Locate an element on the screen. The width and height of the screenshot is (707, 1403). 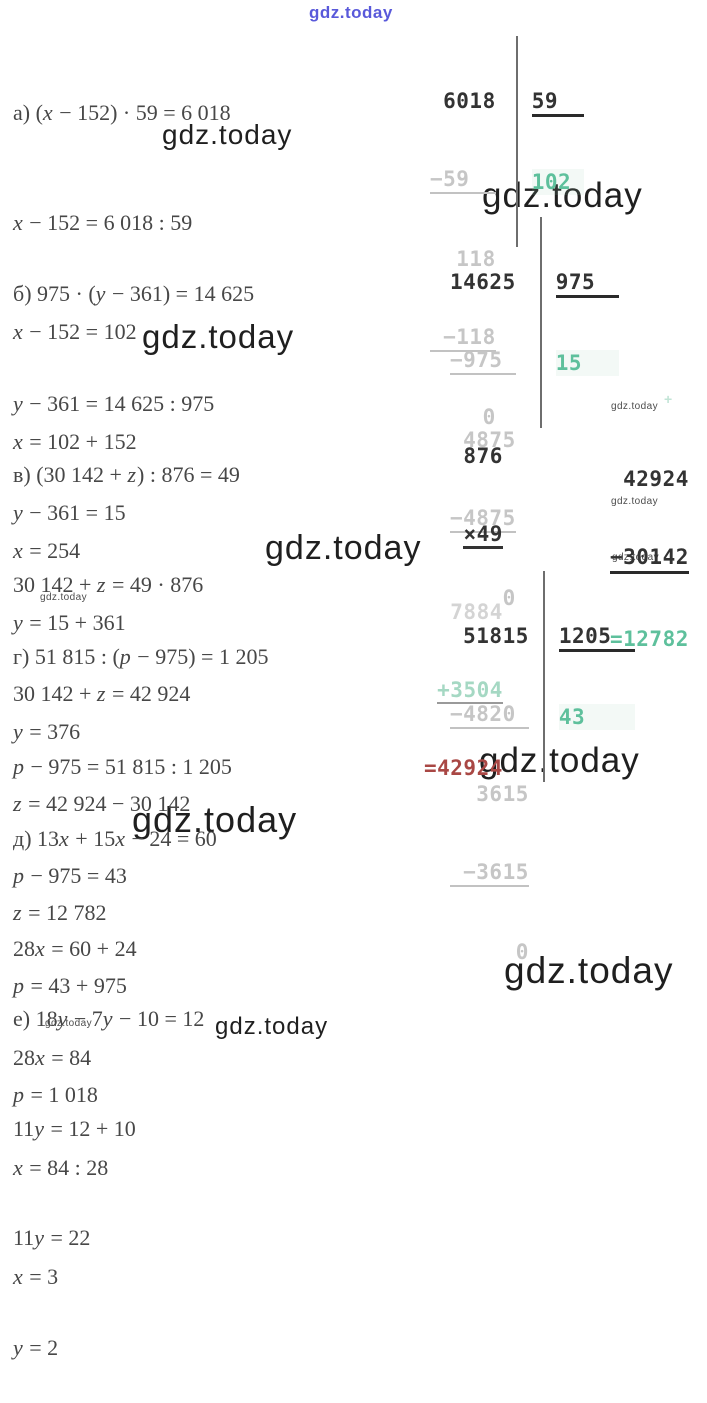
dividend-column: 14625 −975 4875 −4875 0 is located at coordinates (495, 440).